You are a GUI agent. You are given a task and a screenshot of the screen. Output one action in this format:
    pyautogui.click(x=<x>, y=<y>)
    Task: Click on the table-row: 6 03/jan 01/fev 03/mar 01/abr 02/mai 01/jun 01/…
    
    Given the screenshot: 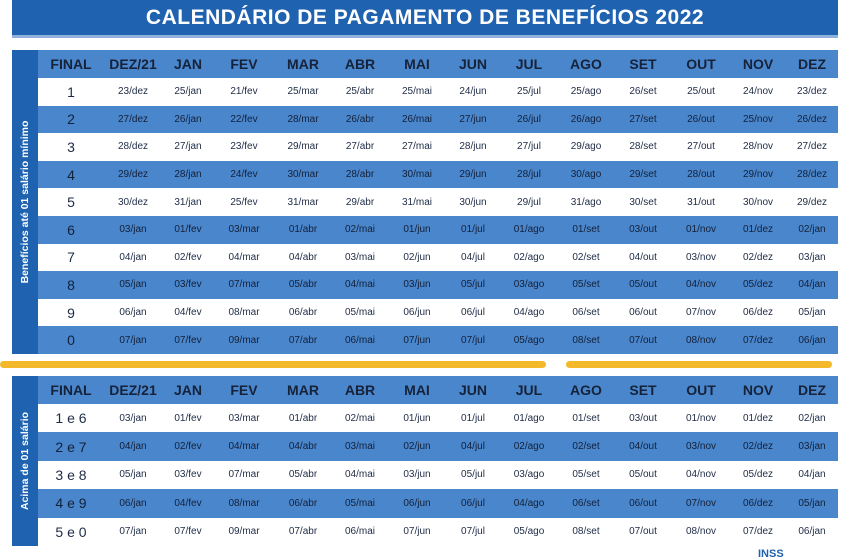 What is the action you would take?
    pyautogui.click(x=438, y=229)
    